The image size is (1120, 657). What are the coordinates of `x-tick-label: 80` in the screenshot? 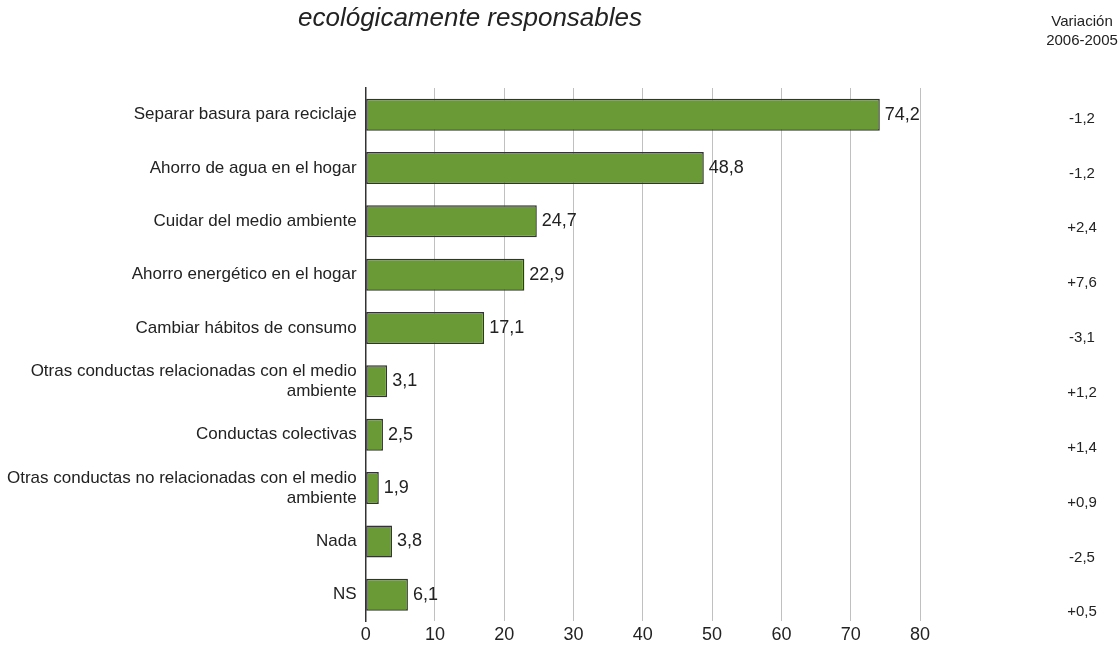 It's located at (920, 634).